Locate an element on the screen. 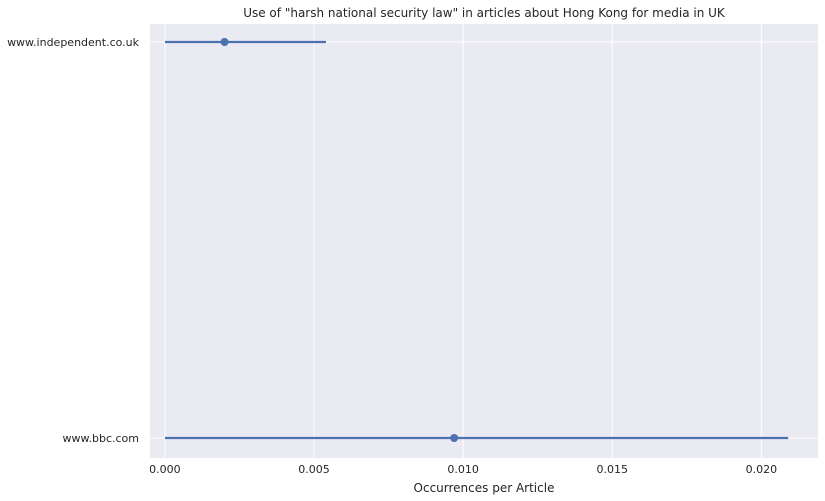 The width and height of the screenshot is (825, 501). x-tick-label: 0.010 is located at coordinates (463, 469).